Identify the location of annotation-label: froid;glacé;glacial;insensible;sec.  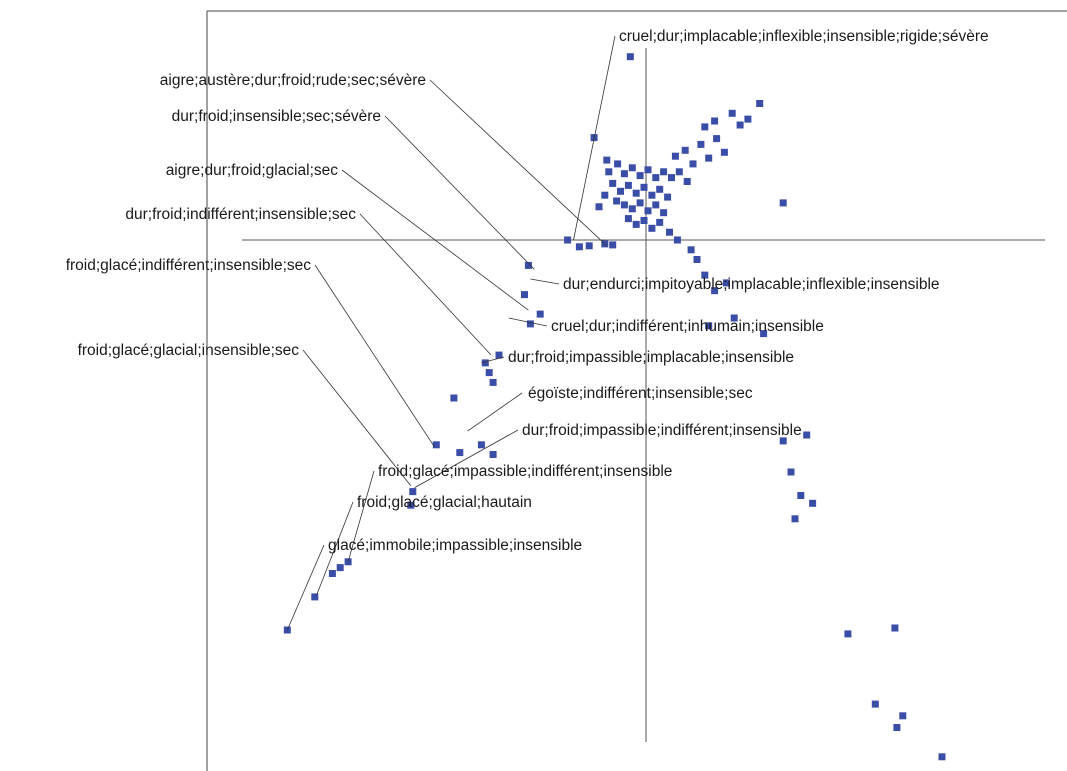
(189, 350).